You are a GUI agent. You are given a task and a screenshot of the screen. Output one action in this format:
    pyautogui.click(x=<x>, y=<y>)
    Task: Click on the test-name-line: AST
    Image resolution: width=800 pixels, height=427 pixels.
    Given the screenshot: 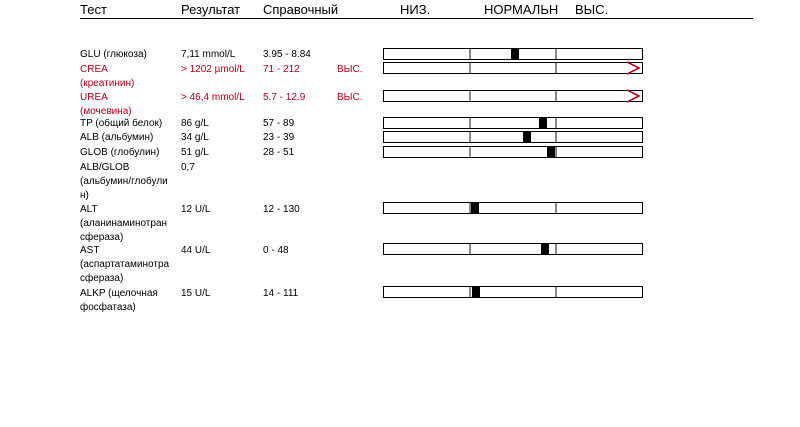 What is the action you would take?
    pyautogui.click(x=90, y=250)
    